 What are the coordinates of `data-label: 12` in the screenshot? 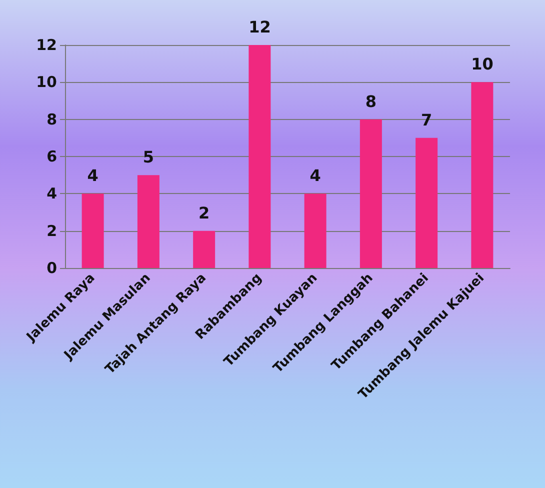 It's located at (259, 27).